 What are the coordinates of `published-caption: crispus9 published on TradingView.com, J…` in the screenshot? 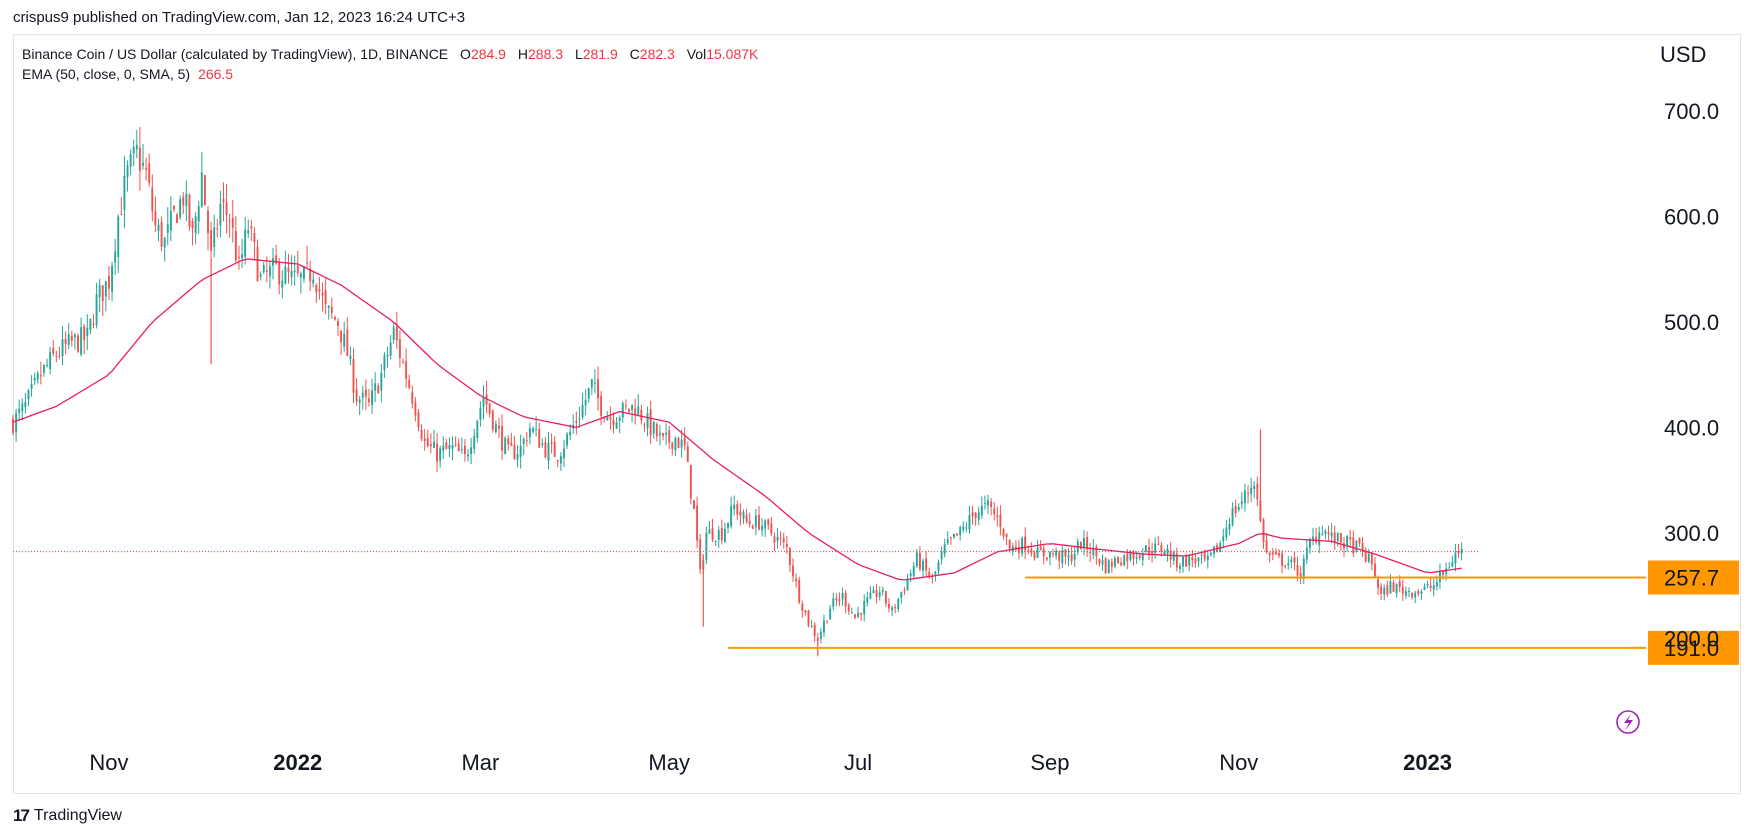 It's located at (239, 17).